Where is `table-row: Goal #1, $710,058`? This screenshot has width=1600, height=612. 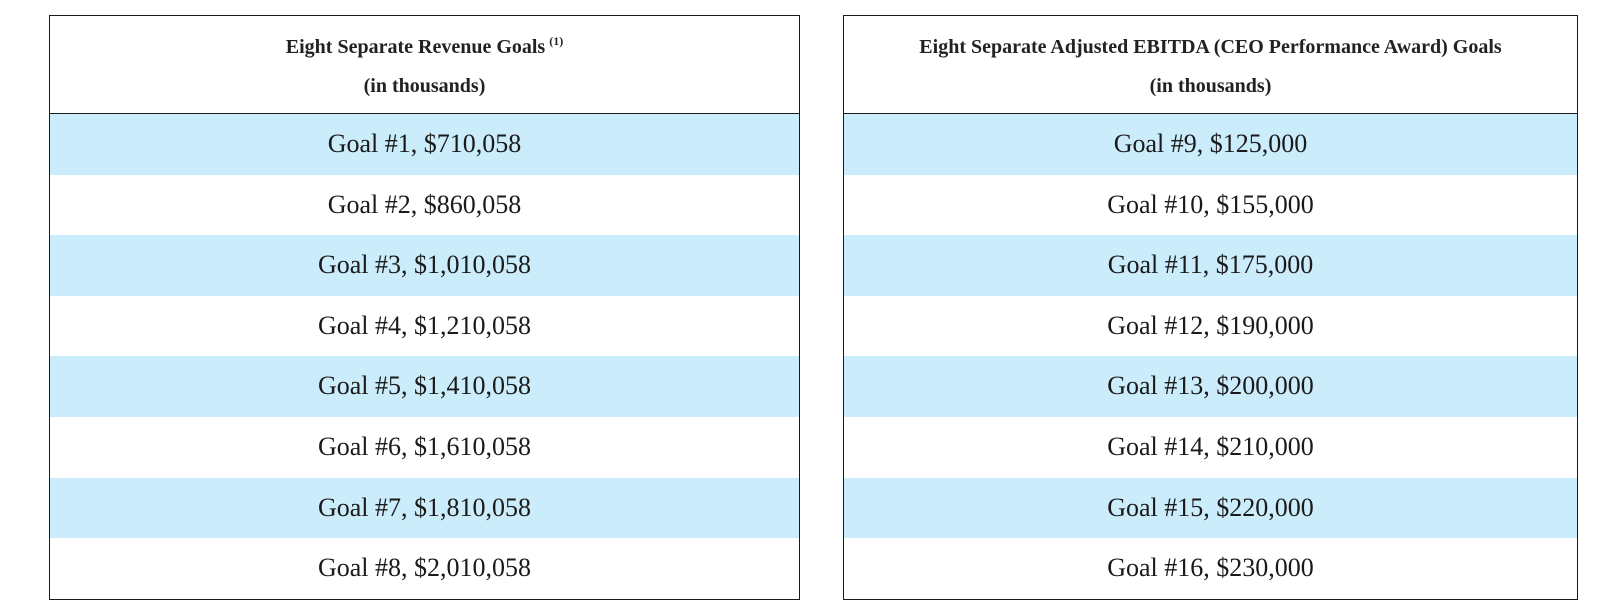 table-row: Goal #1, $710,058 is located at coordinates (424, 144).